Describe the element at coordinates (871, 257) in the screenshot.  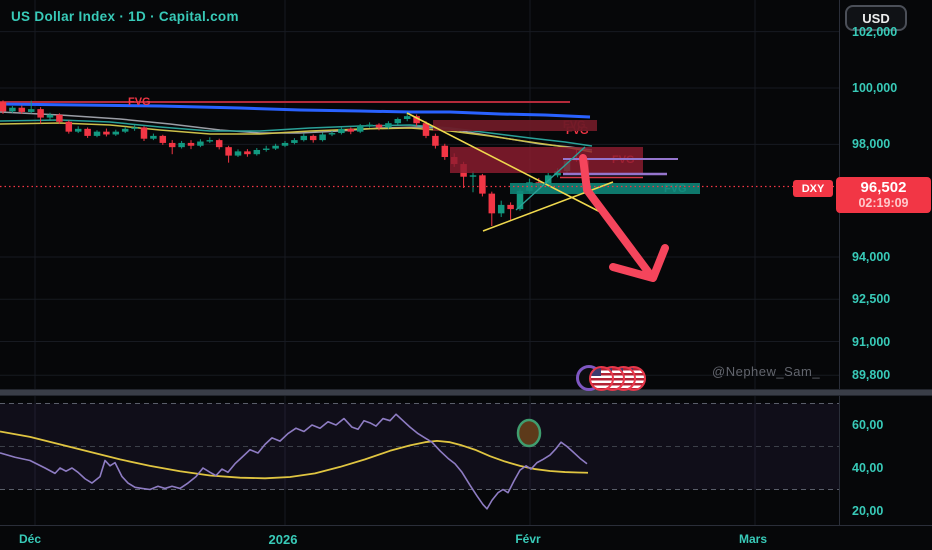
I see `price-axis-label: 94,000` at that location.